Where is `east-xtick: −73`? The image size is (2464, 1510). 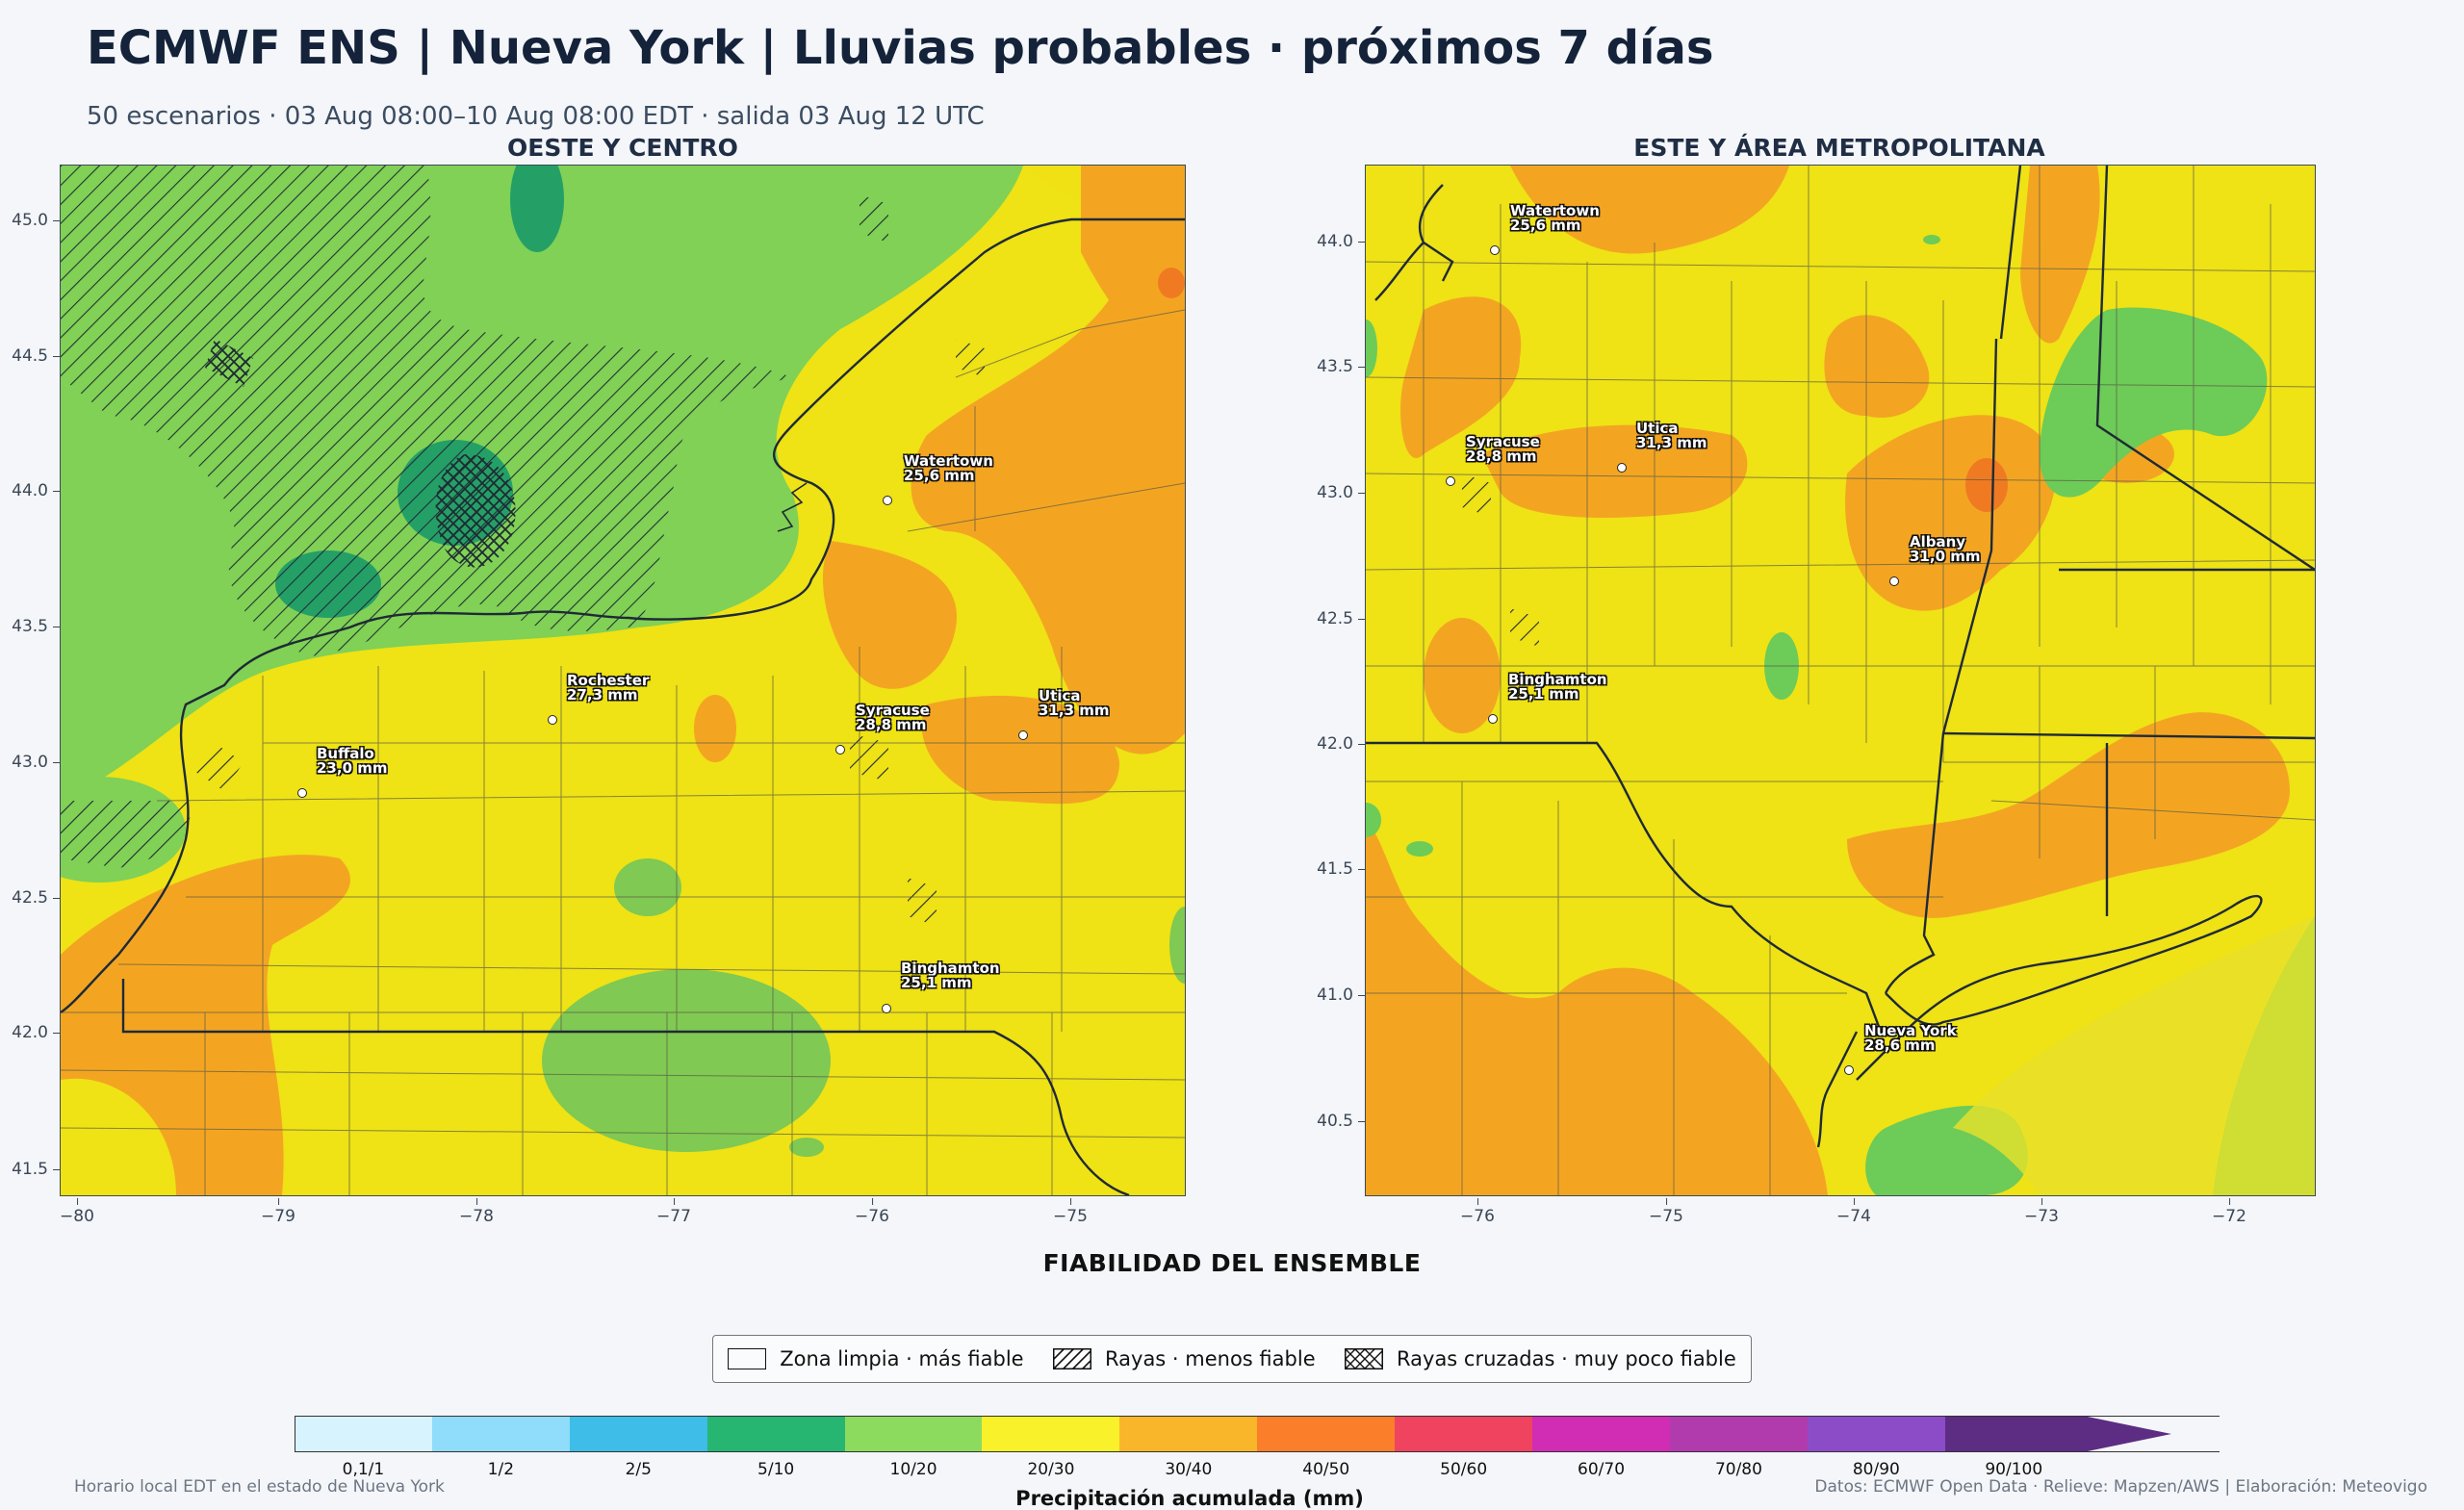
east-xtick: −73 is located at coordinates (2041, 1212).